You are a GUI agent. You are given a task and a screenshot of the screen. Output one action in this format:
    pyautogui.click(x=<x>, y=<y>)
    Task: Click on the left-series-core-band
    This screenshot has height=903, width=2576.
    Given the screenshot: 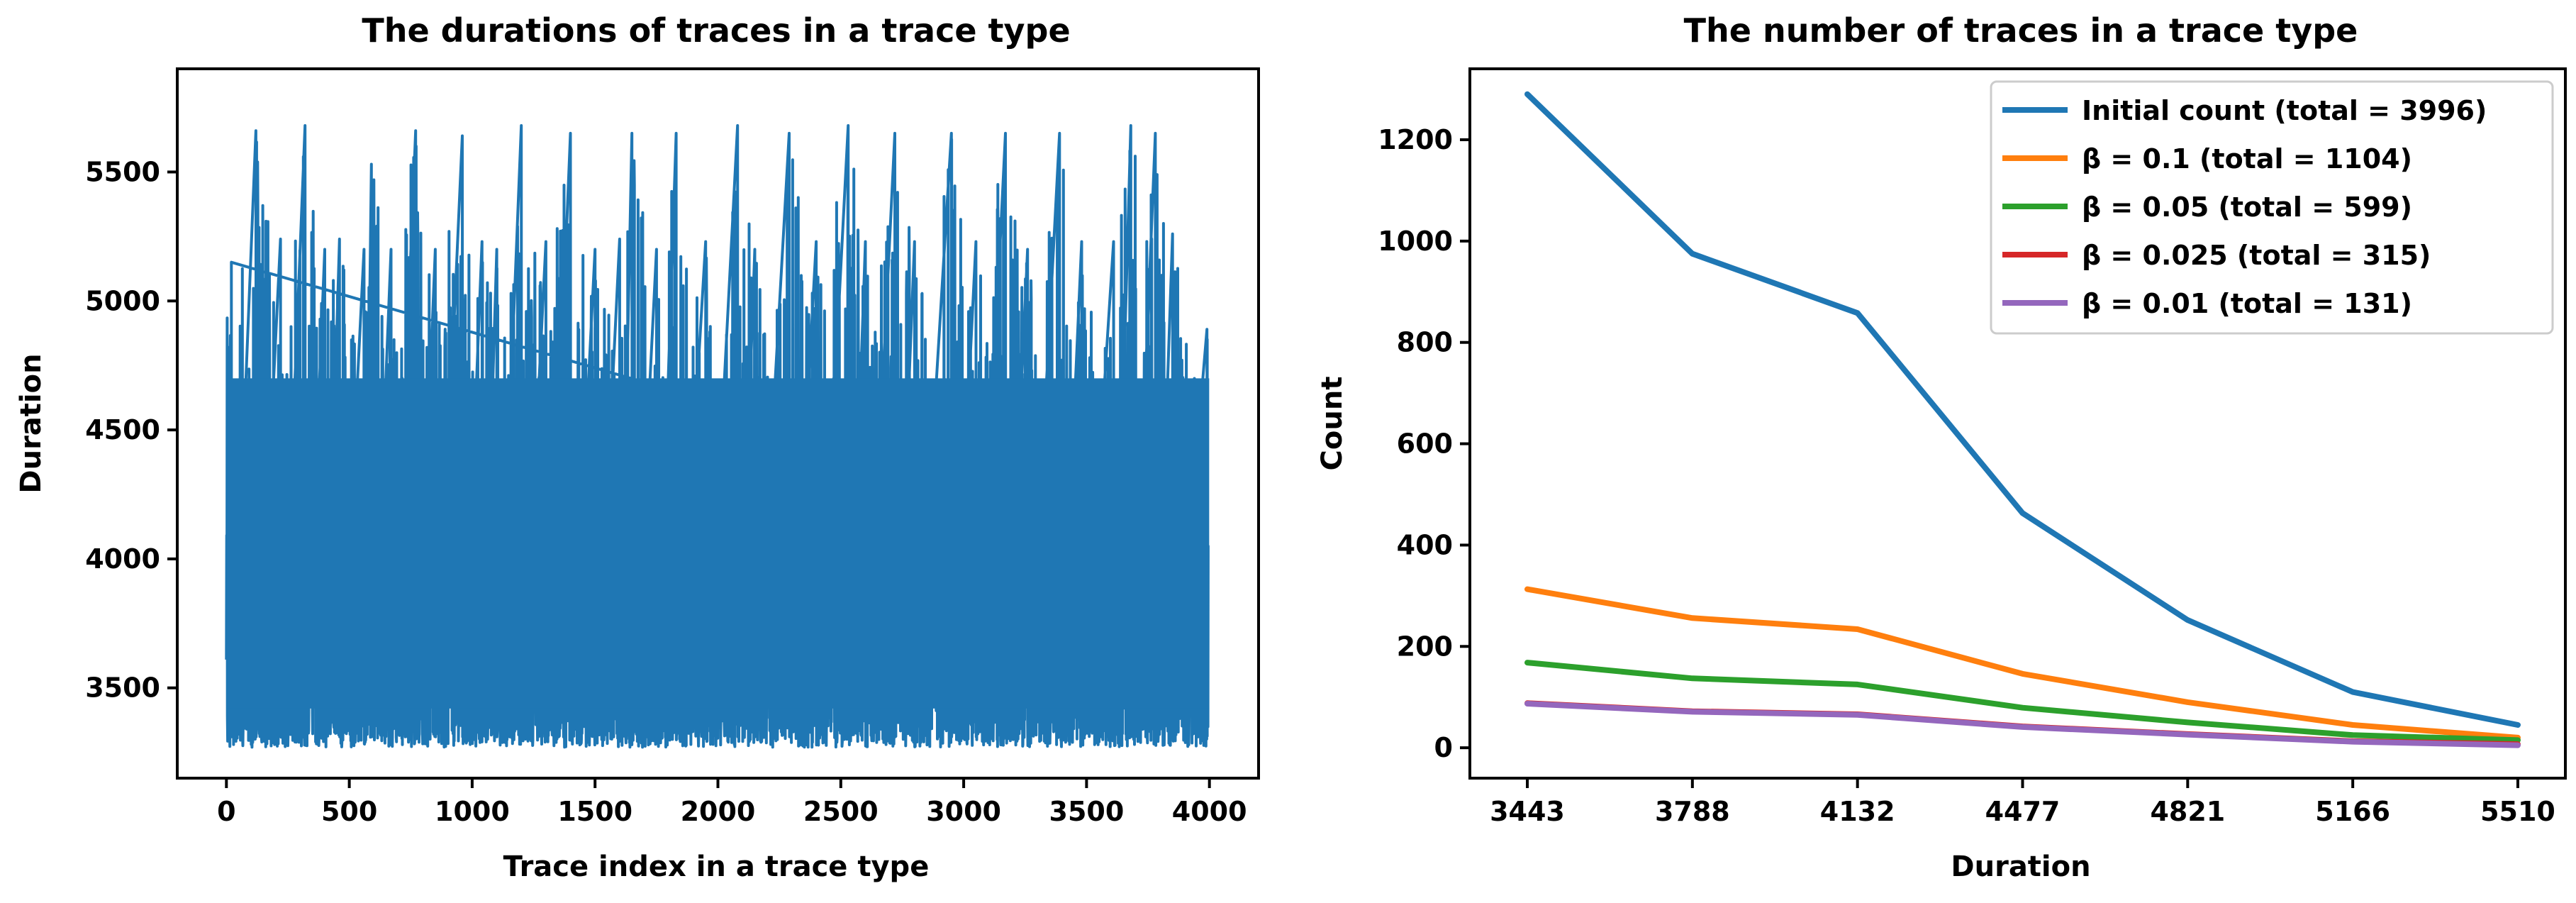 What is the action you would take?
    pyautogui.click(x=718, y=543)
    